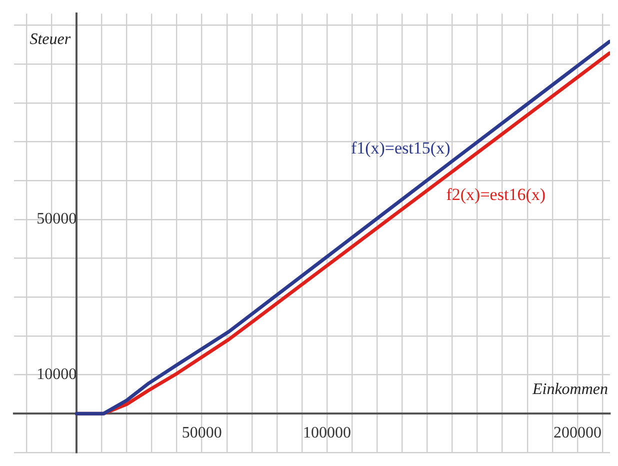 Image resolution: width=618 pixels, height=466 pixels. I want to click on x-tick-label: 50000, so click(202, 433).